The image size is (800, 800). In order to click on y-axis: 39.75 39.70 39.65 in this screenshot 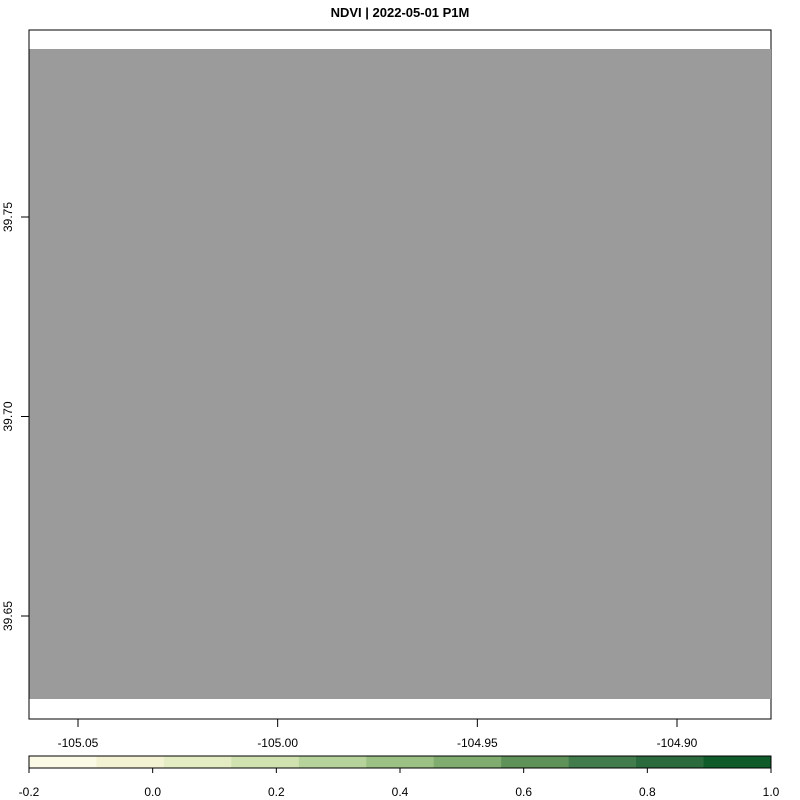, I will do `click(15, 416)`.